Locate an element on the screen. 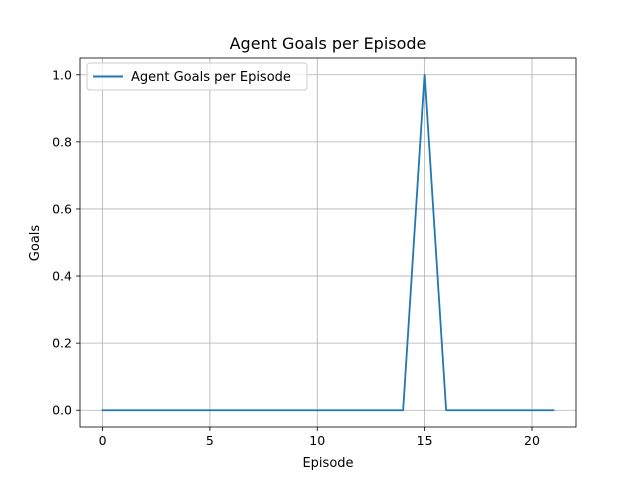 Image resolution: width=640 pixels, height=480 pixels. y-tick-label: 0.4 is located at coordinates (62, 276).